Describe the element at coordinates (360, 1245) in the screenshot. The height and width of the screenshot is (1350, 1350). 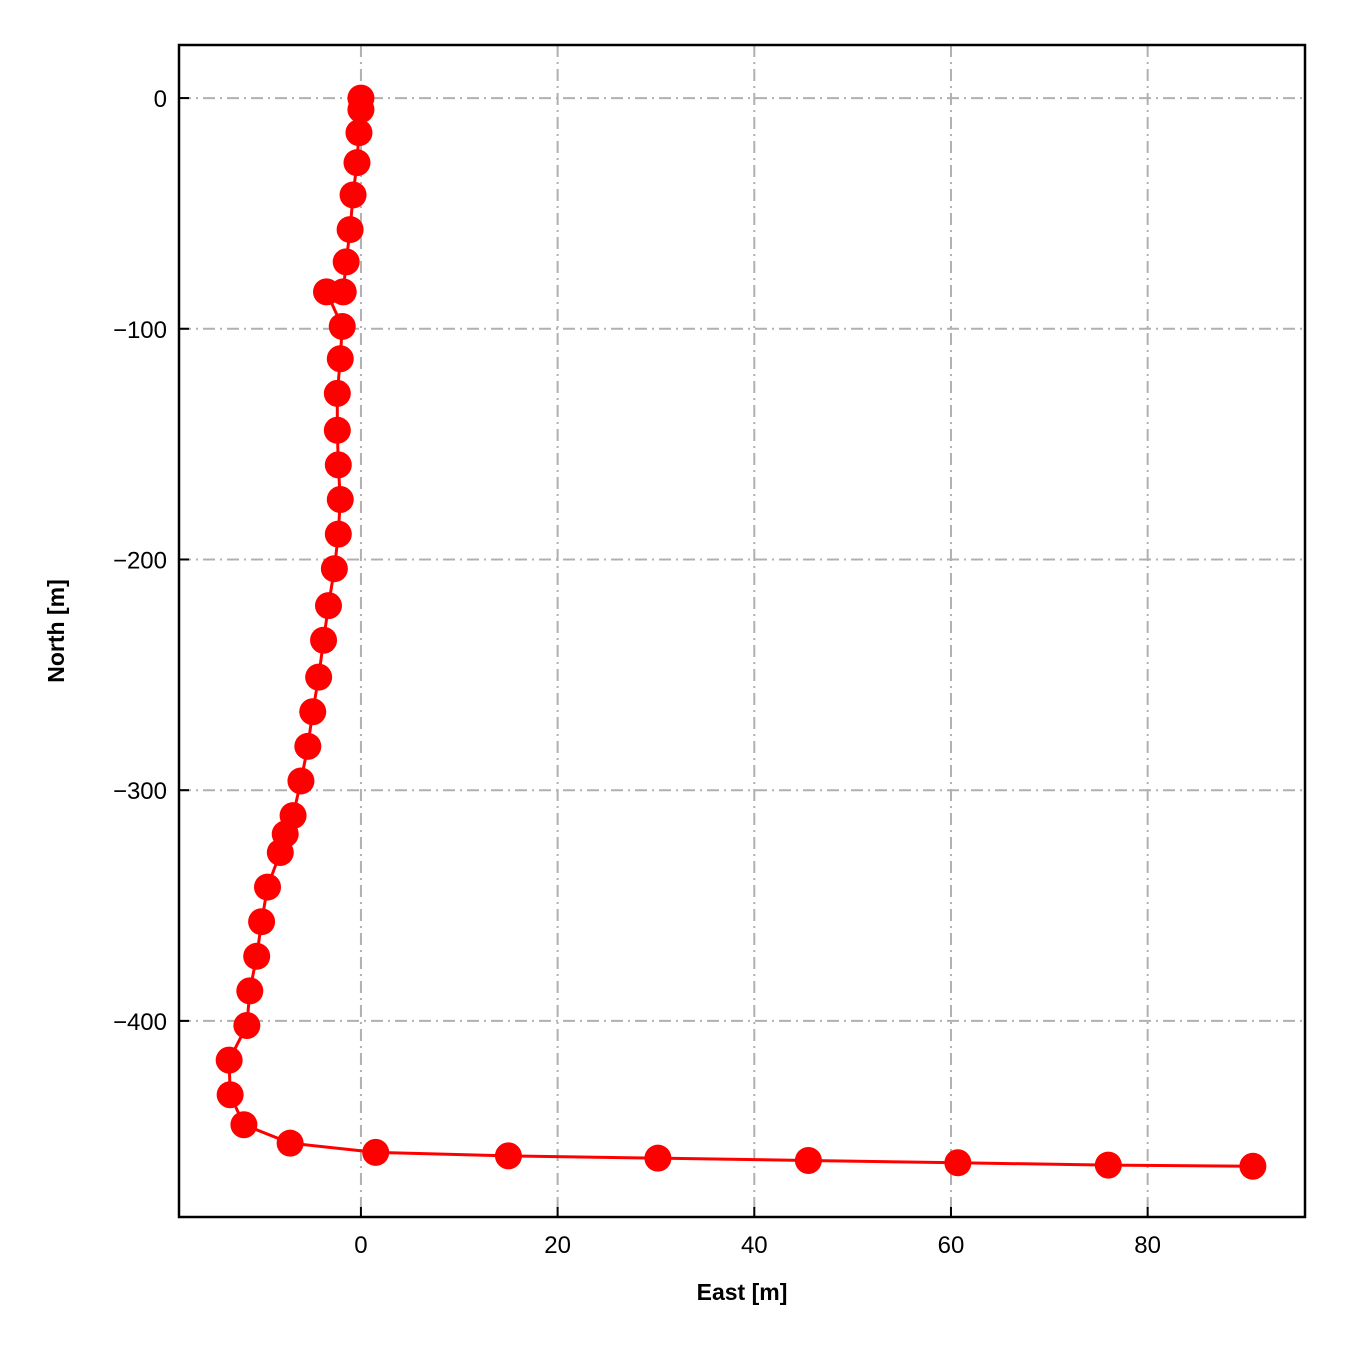
I see `x-tick-label: 0` at that location.